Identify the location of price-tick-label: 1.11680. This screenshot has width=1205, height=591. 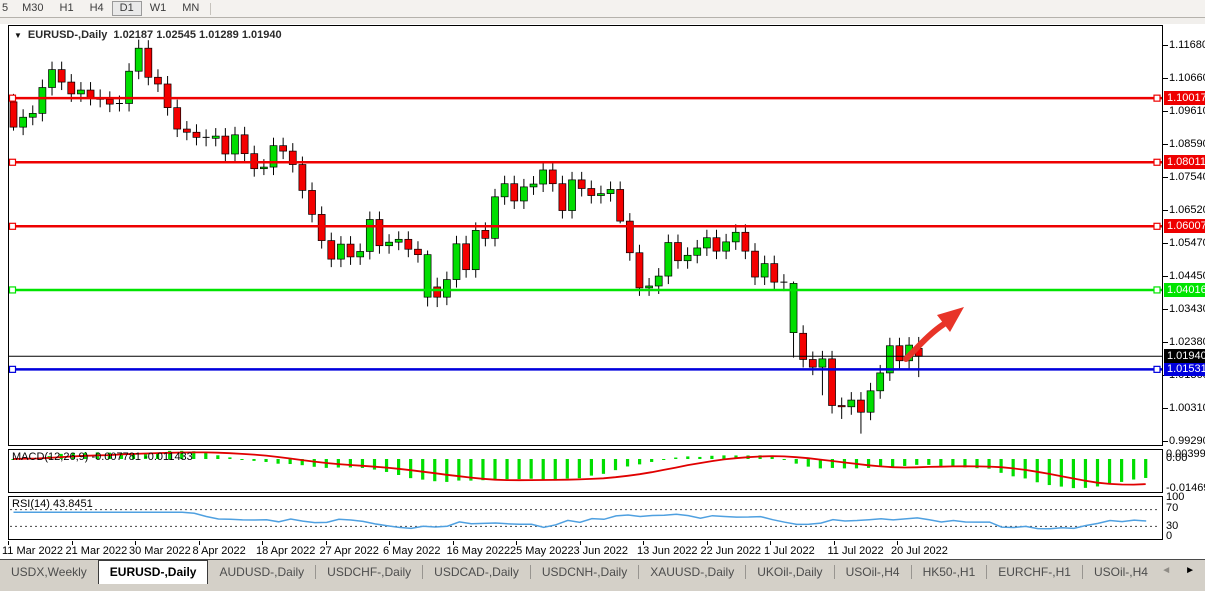
(1187, 45).